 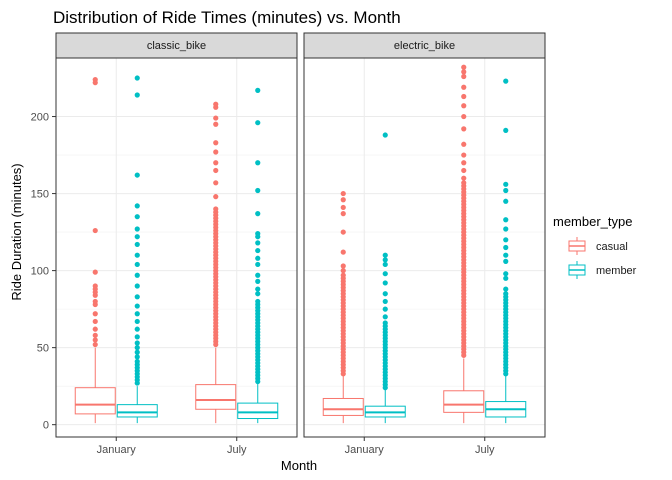 What do you see at coordinates (424, 46) in the screenshot?
I see `facet-strip-label: electric_bike` at bounding box center [424, 46].